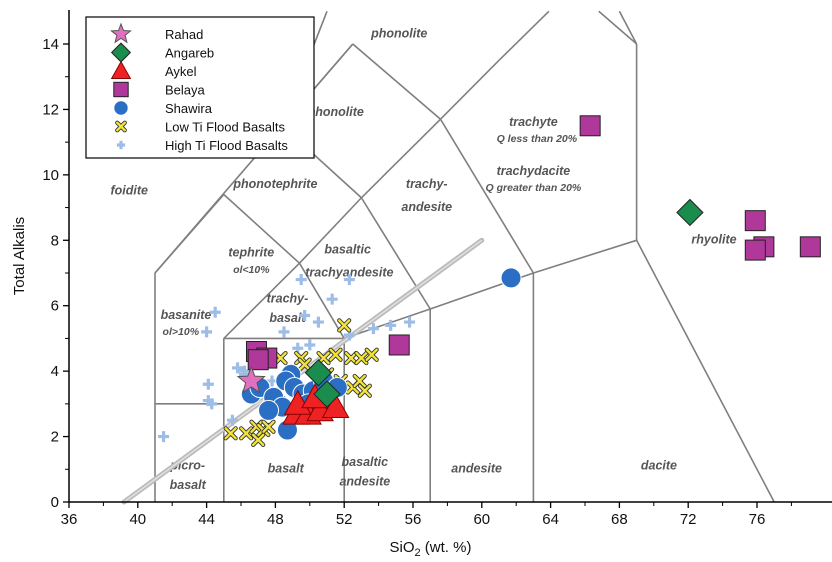  I want to click on y-tick-label: 10, so click(50, 175).